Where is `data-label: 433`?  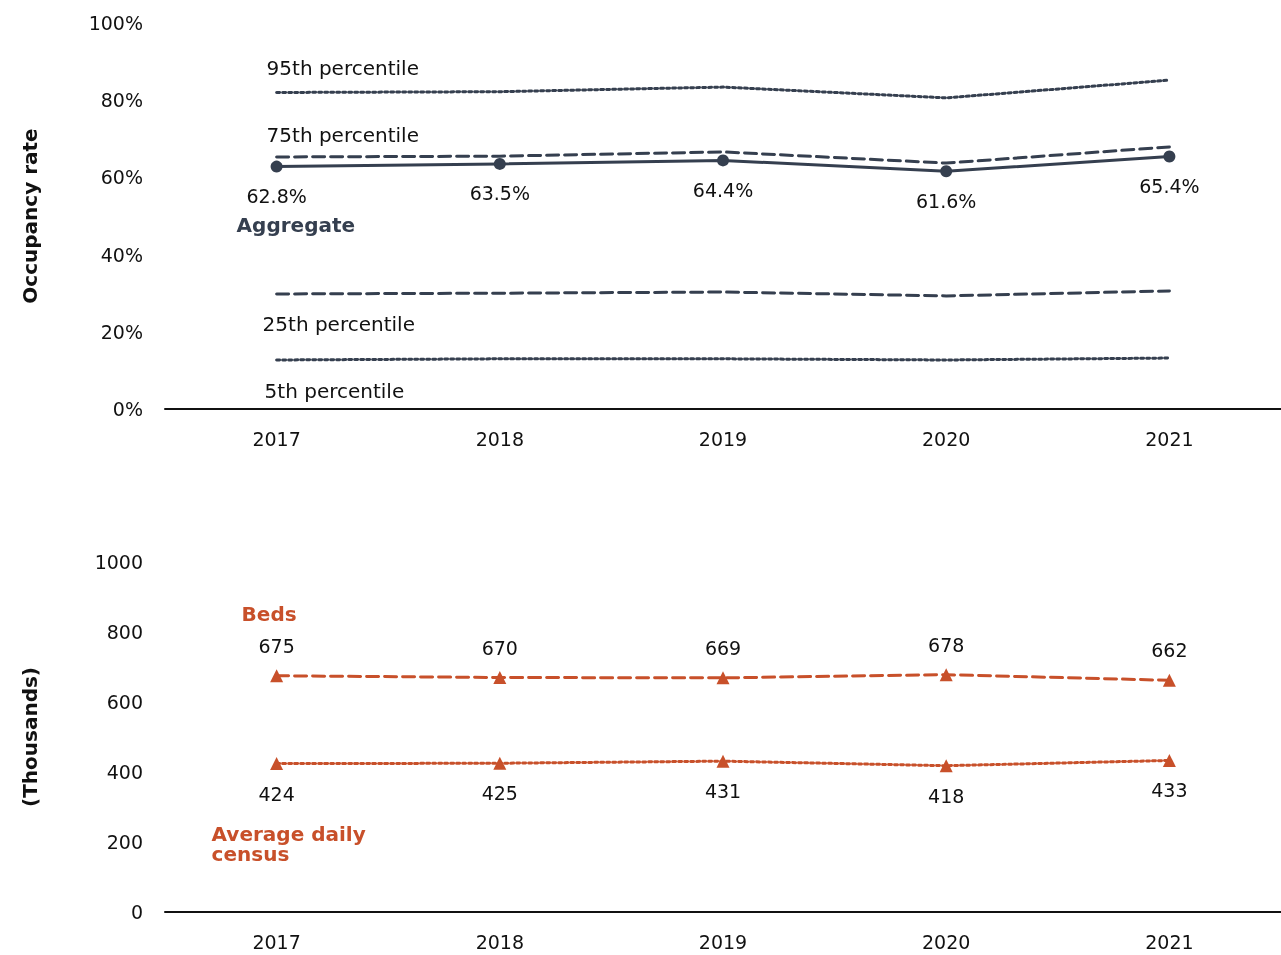 data-label: 433 is located at coordinates (1169, 790).